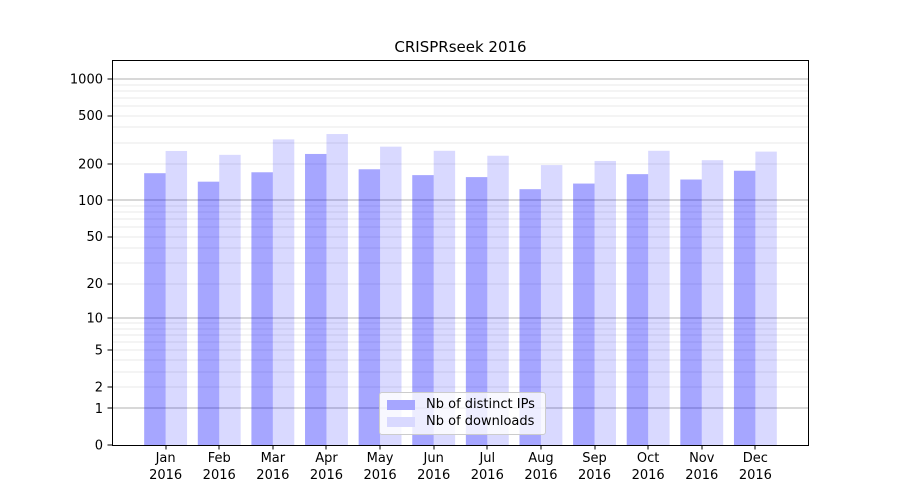 The width and height of the screenshot is (900, 500). I want to click on x-tick-label-month: Mar, so click(273, 458).